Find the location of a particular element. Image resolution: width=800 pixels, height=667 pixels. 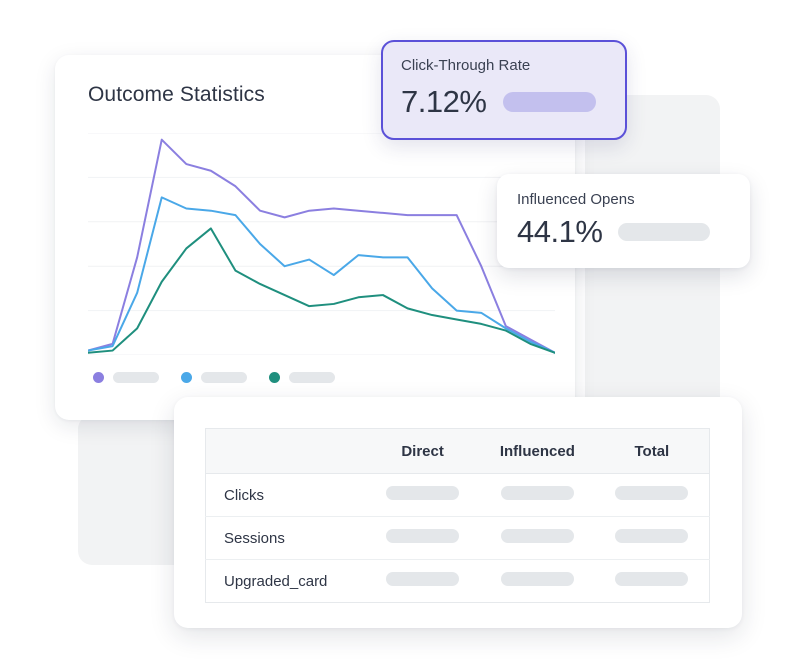

influenced-opens-value: 44.1% is located at coordinates (560, 231).